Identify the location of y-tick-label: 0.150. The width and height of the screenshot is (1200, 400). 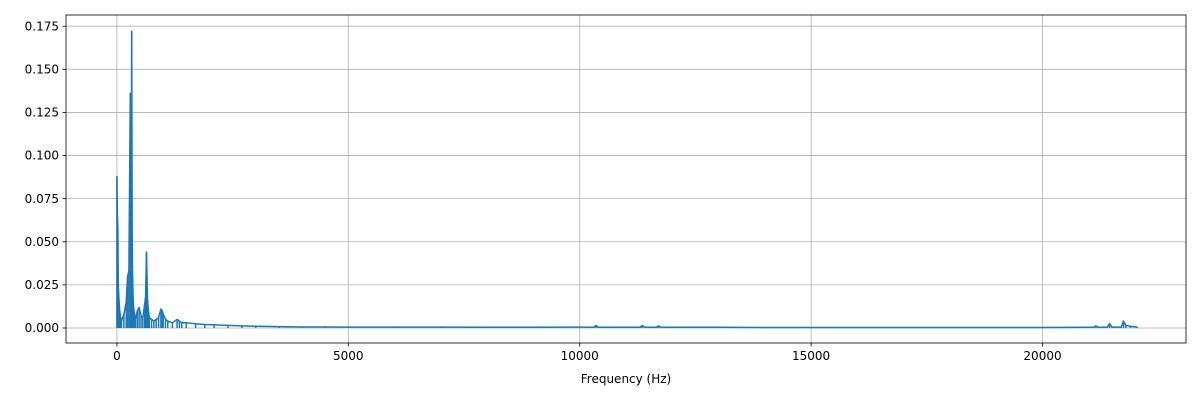
(42, 70).